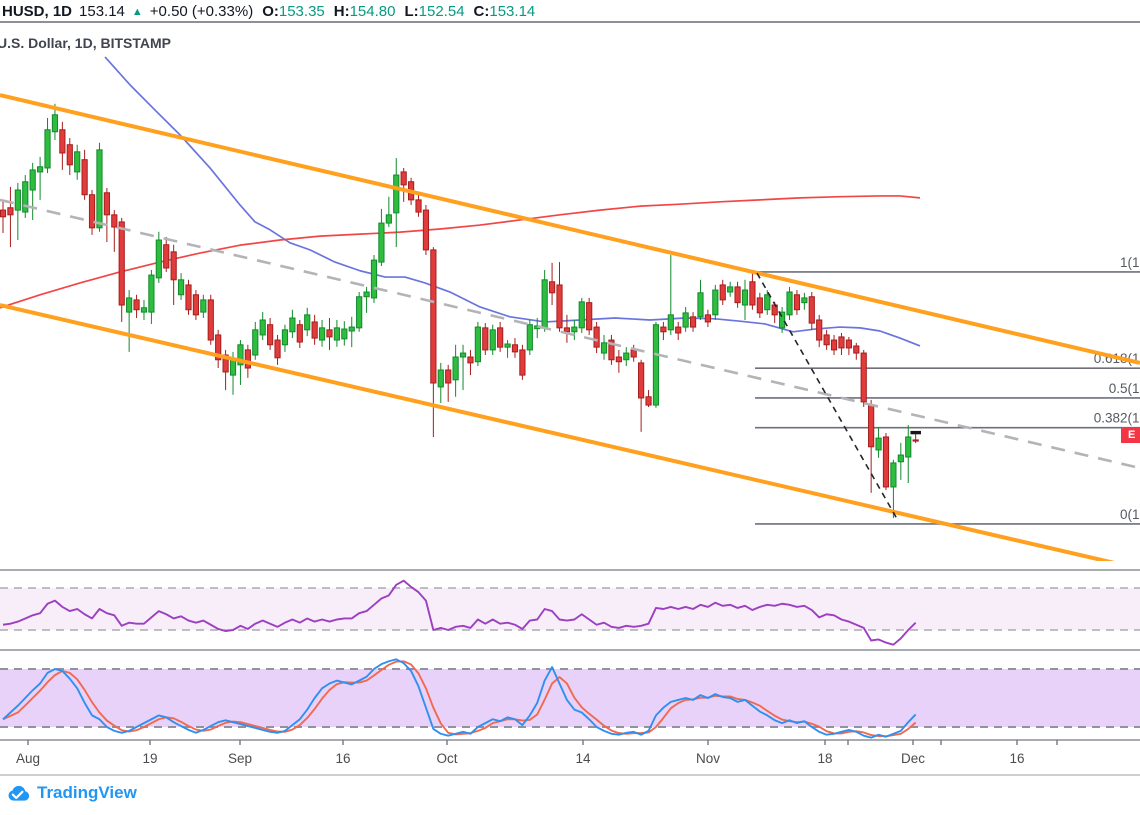 The image size is (1140, 815). I want to click on x-axis-label: 18, so click(824, 758).